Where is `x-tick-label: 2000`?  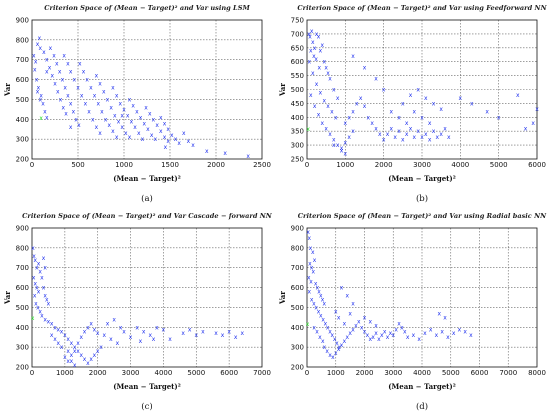
x-tick-label: 2000 is located at coordinates (365, 373).